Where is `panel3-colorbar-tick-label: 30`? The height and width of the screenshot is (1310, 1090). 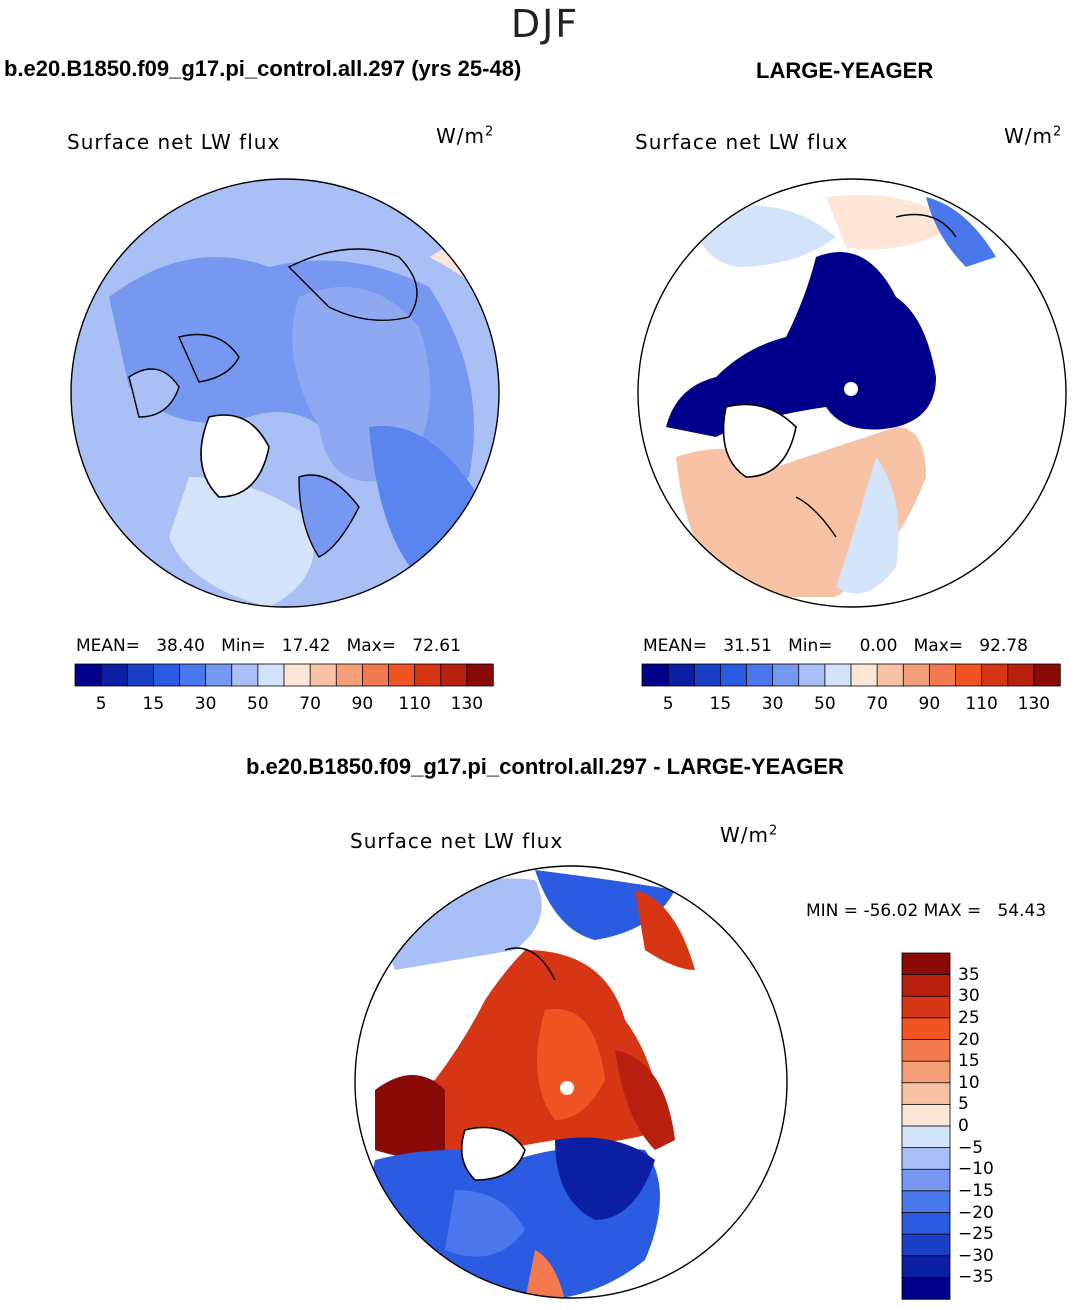
panel3-colorbar-tick-label: 30 is located at coordinates (969, 996).